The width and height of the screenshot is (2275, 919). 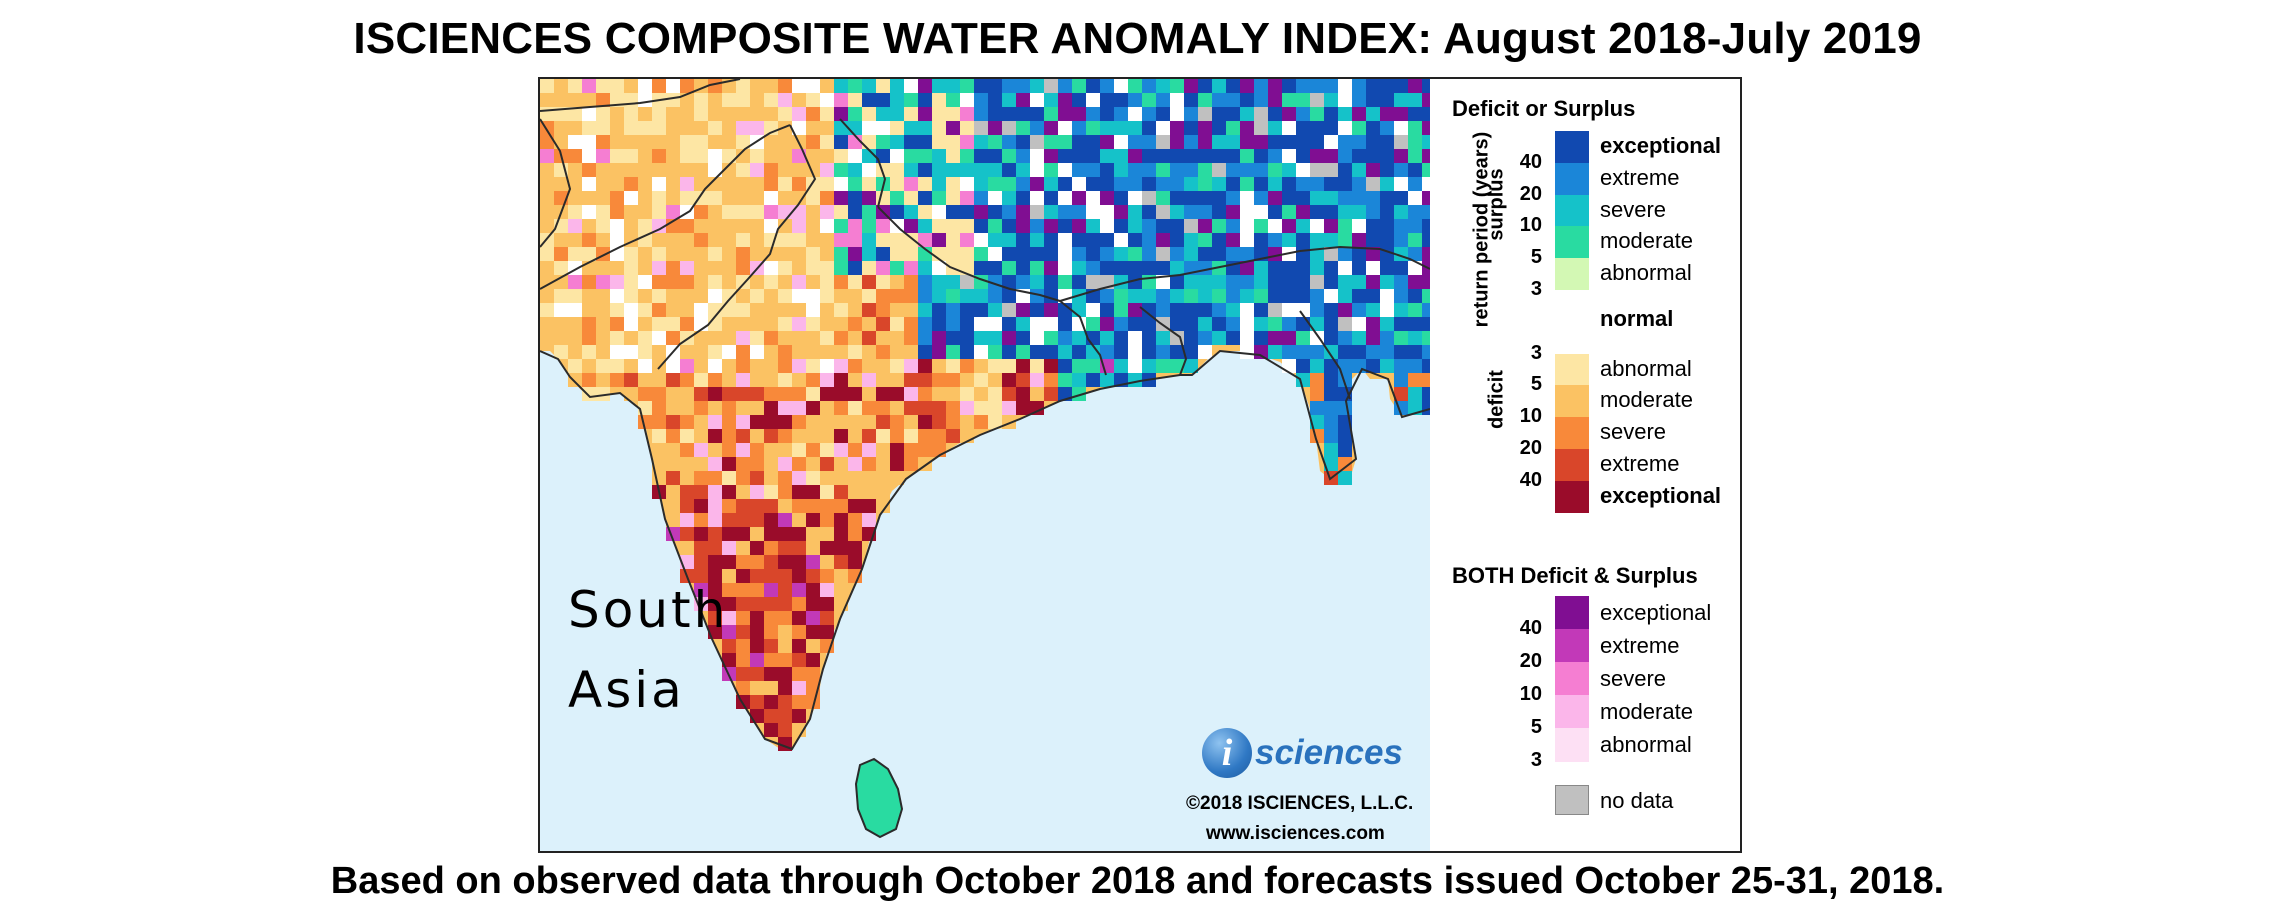 I want to click on website-link: www.isciences.com, so click(x=1295, y=833).